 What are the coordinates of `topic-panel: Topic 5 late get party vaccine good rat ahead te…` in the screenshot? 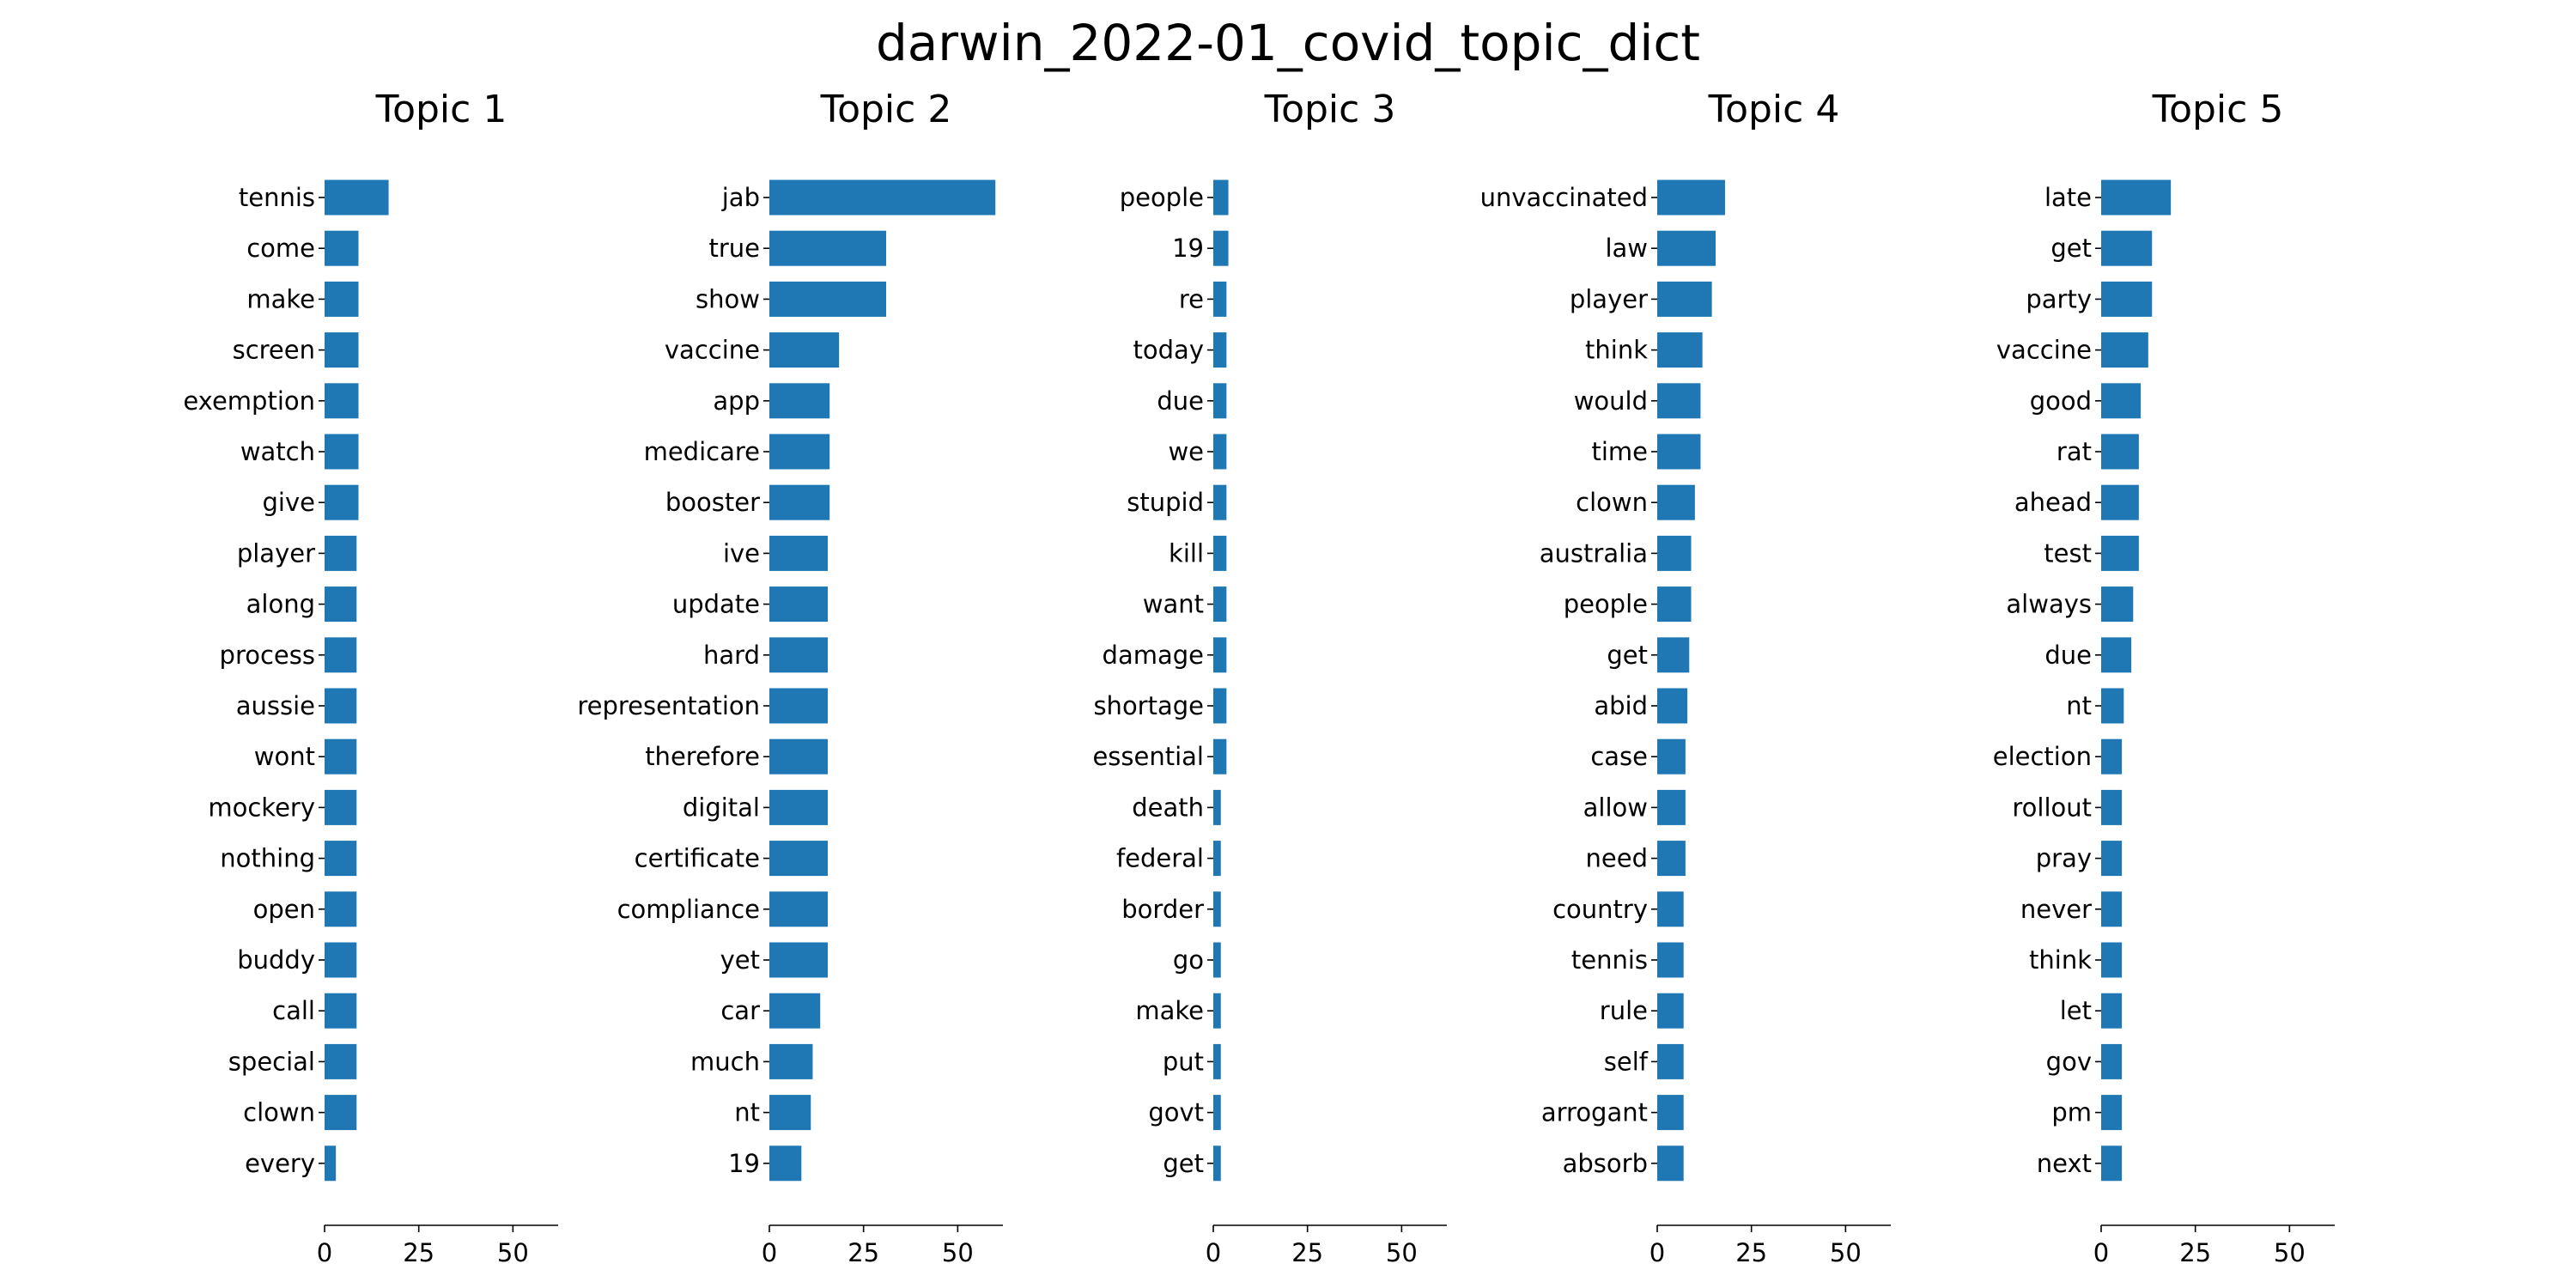 It's located at (2164, 678).